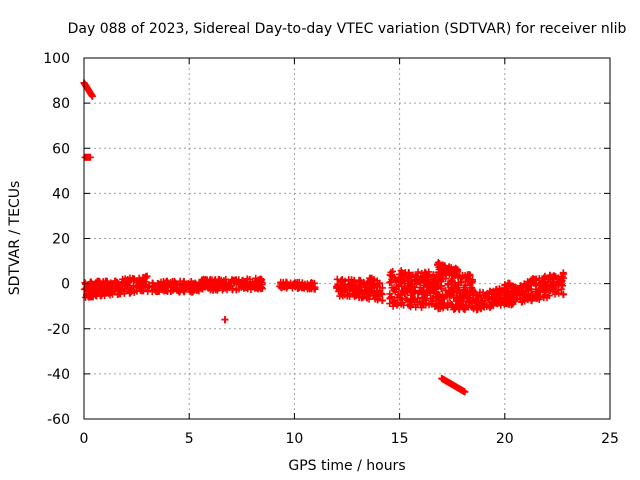 The height and width of the screenshot is (480, 640). What do you see at coordinates (294, 439) in the screenshot?
I see `x-tick-label: 10` at bounding box center [294, 439].